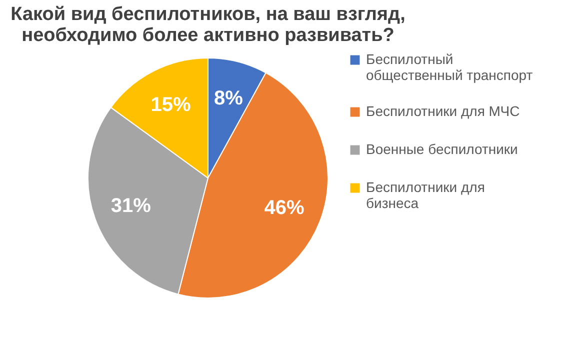  Describe the element at coordinates (284, 208) in the screenshot. I see `data-label: 46%` at that location.